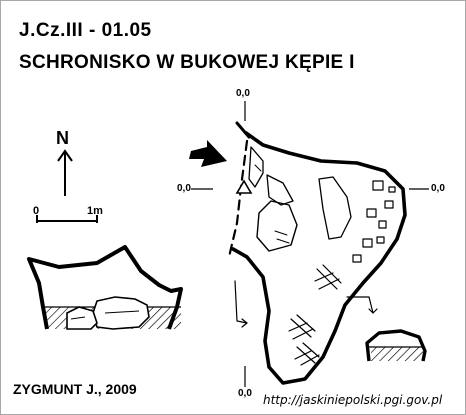 This screenshot has height=415, width=466. What do you see at coordinates (187, 62) in the screenshot?
I see `cave-name: SCHRONISKO W BUKOWEJ KĘPIE I` at bounding box center [187, 62].